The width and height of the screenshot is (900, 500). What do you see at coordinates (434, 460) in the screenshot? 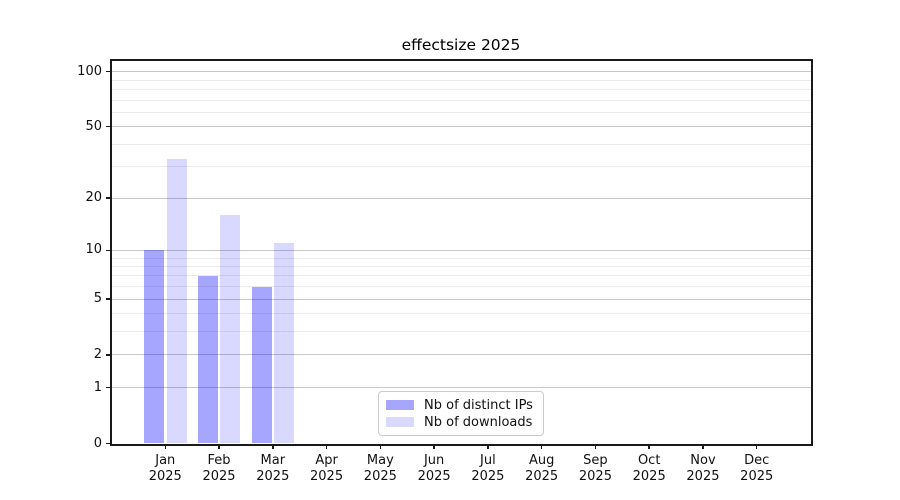
I see `x-tick-month: Jun` at bounding box center [434, 460].